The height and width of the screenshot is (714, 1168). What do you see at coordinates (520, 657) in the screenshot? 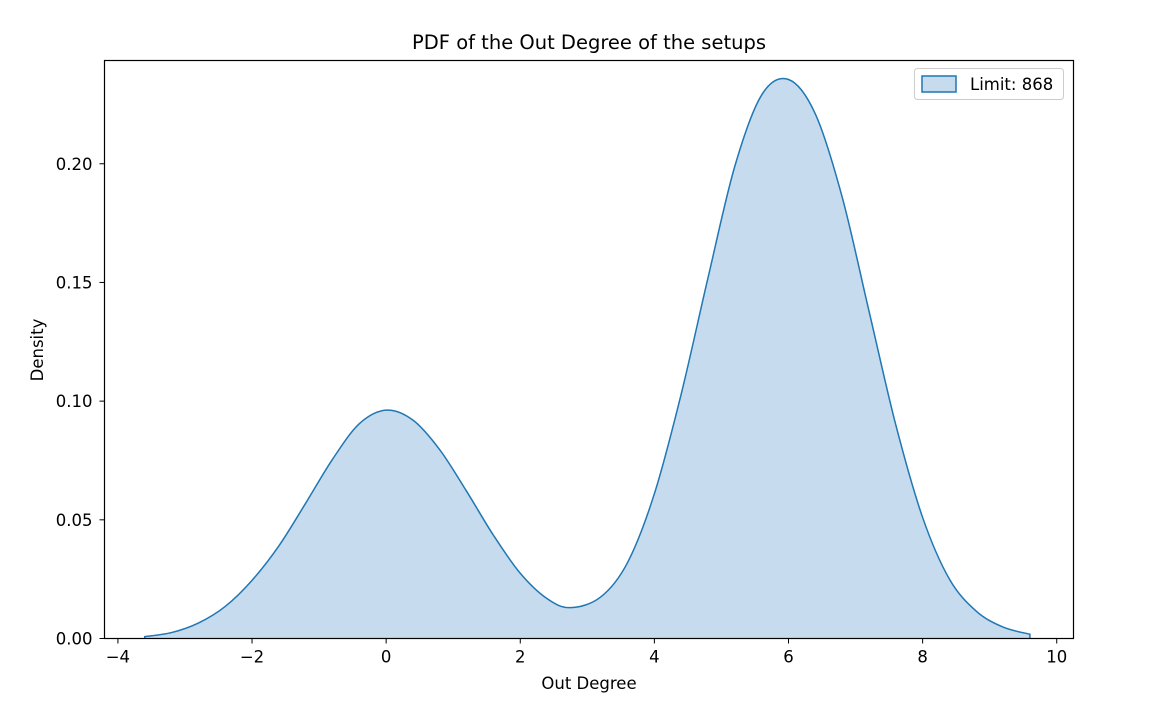
I see `x-tick-label: 2` at bounding box center [520, 657].